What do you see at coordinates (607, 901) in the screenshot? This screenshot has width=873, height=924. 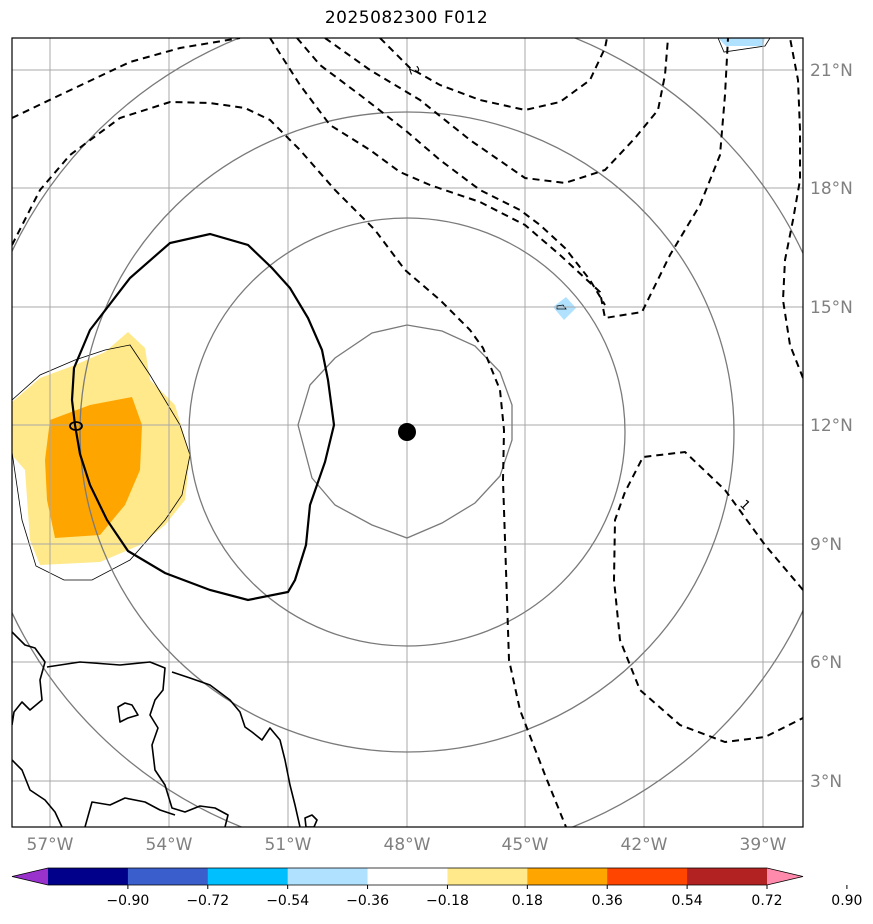 I see `colorbar-tick-label: 0.36` at bounding box center [607, 901].